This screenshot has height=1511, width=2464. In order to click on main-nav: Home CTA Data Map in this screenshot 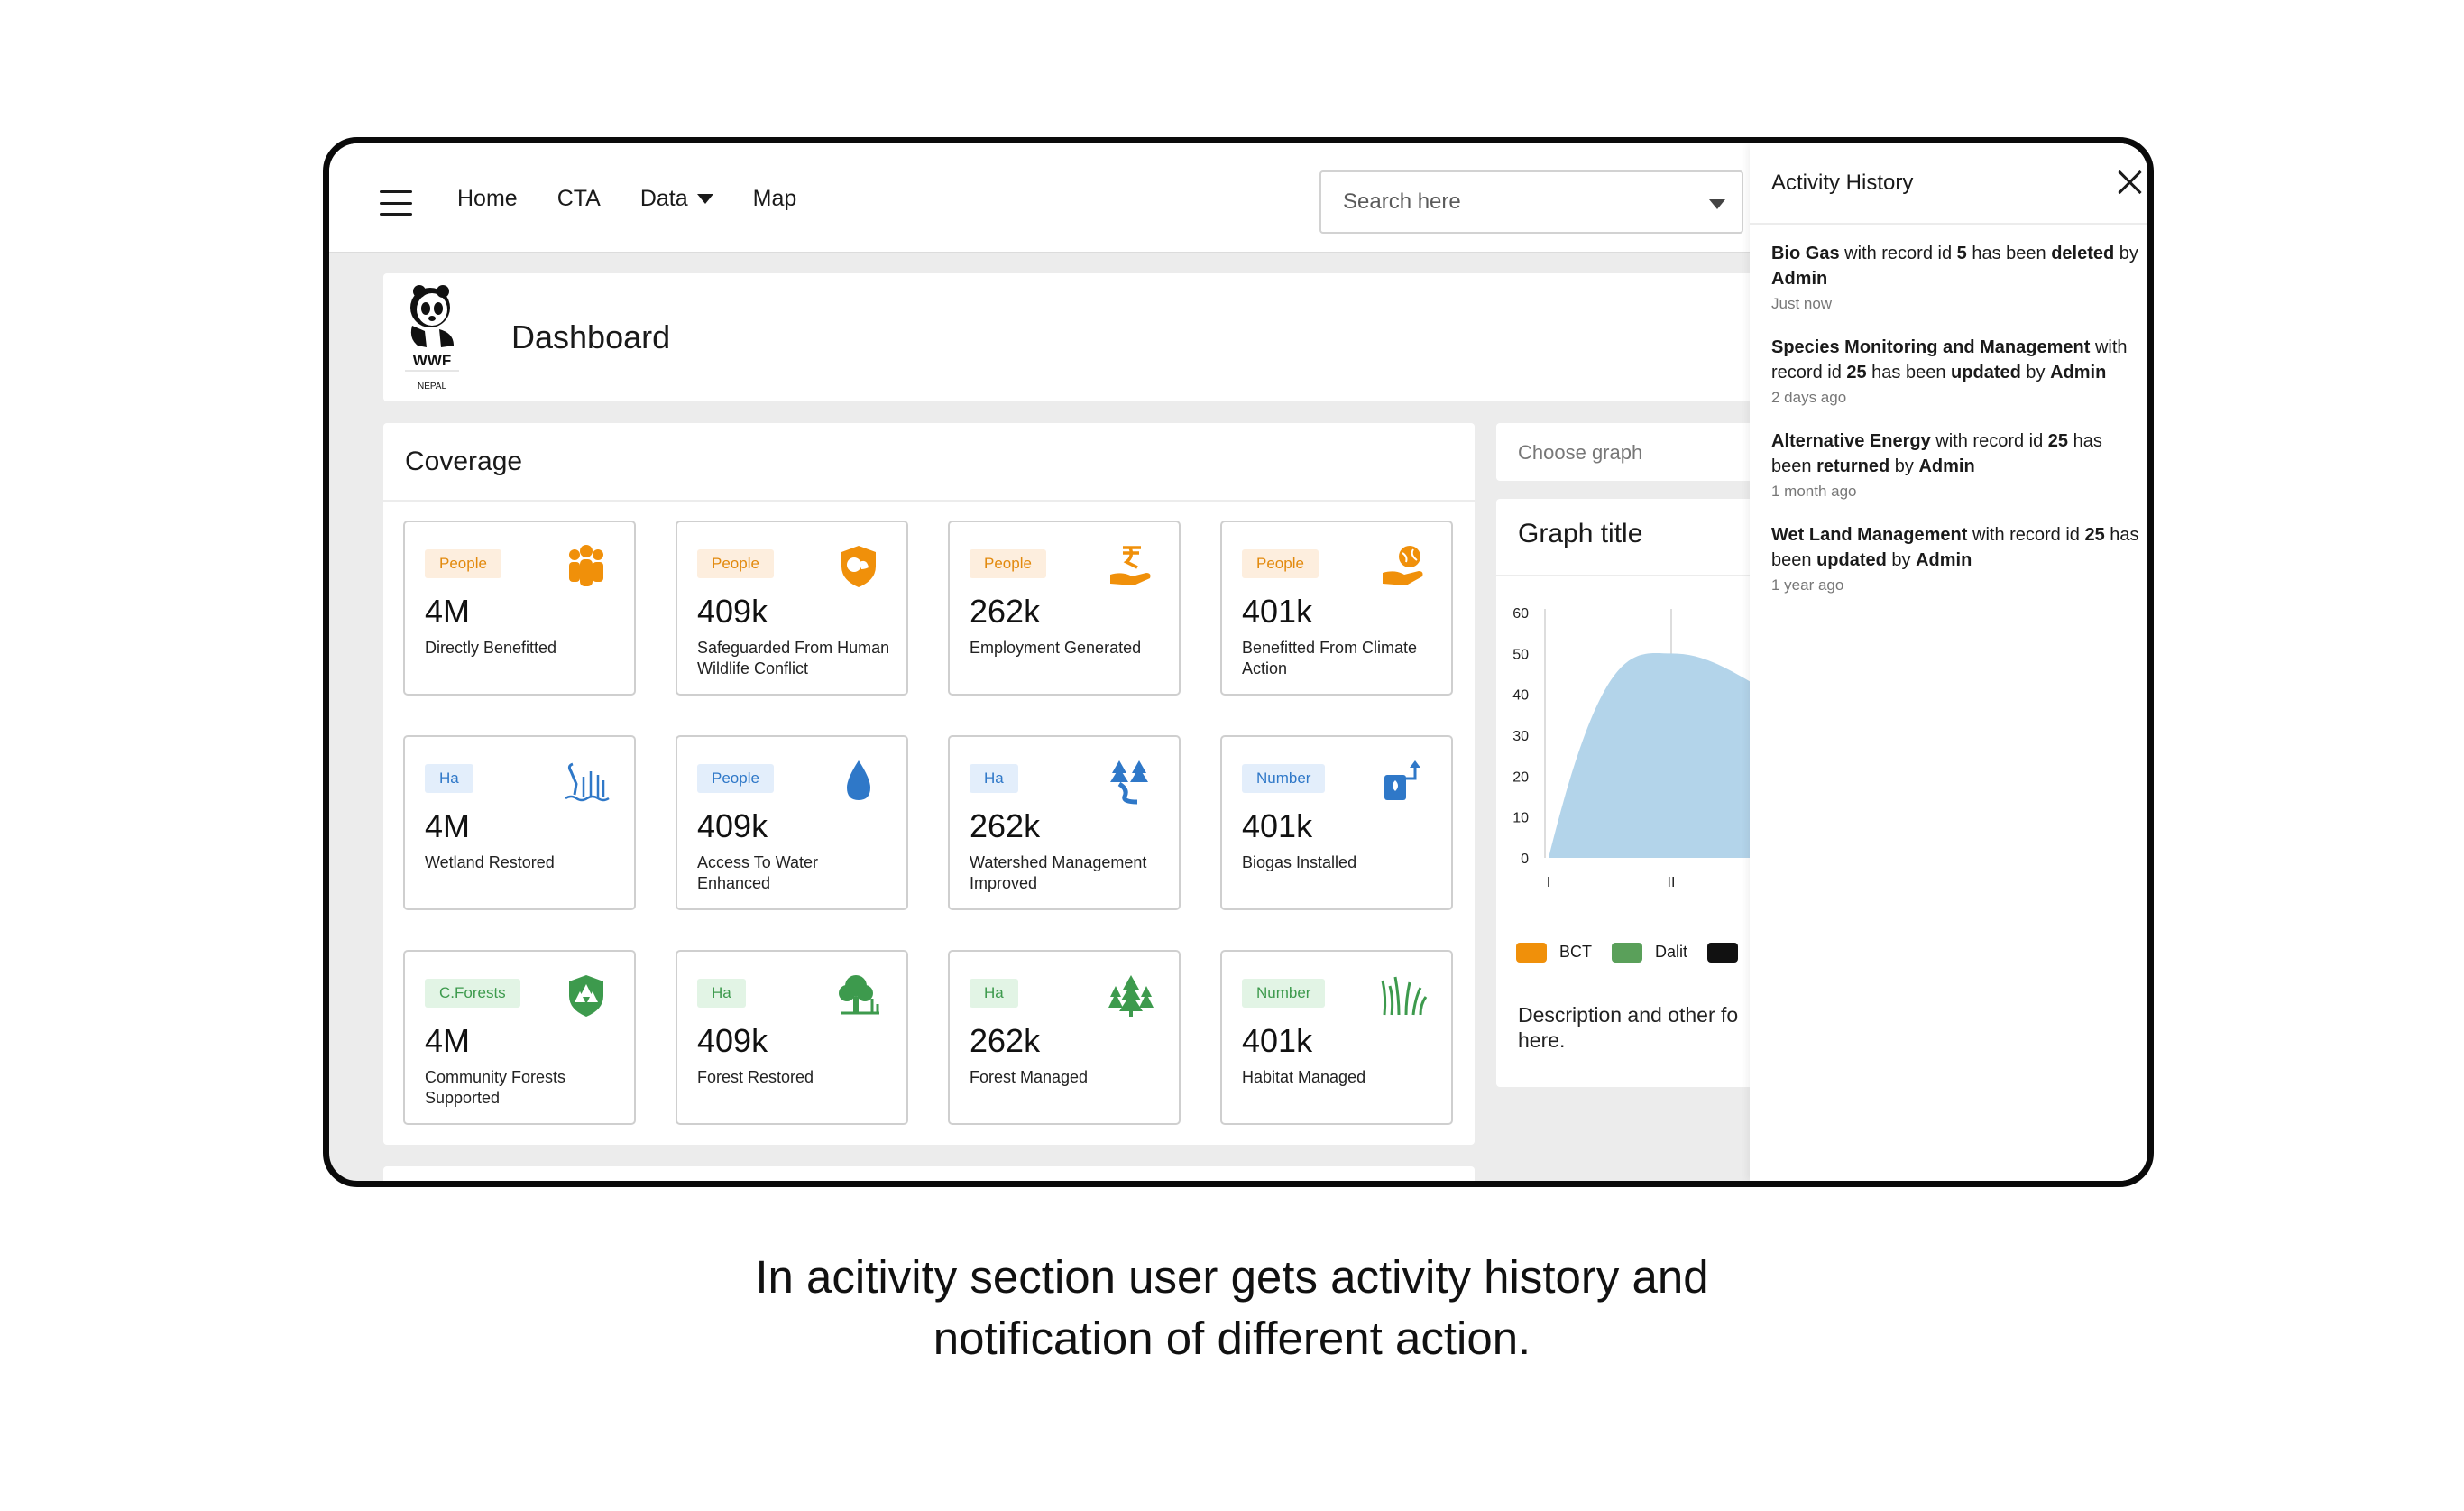, I will do `click(626, 198)`.